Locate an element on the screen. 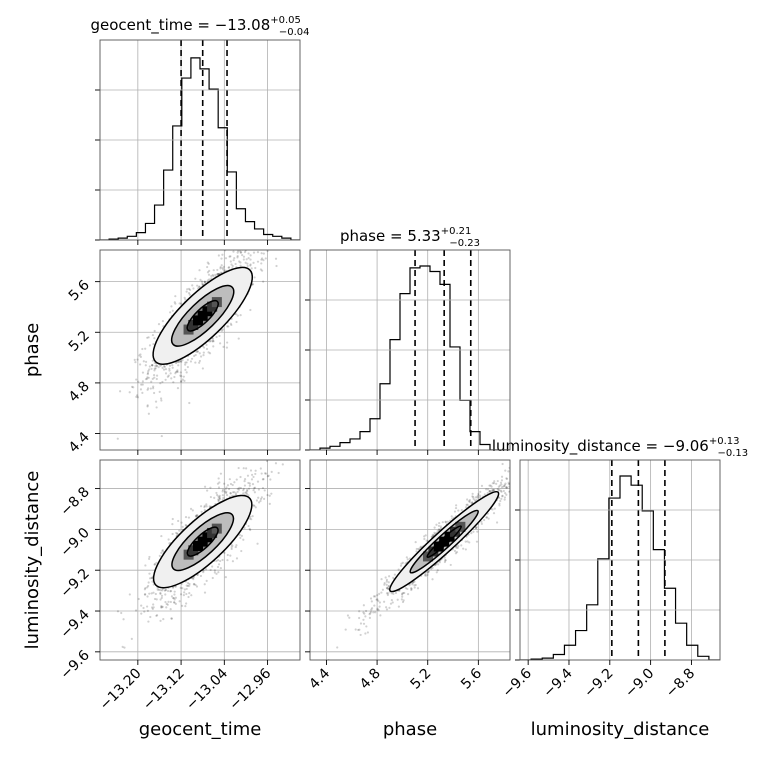  ylabel-phase: phase is located at coordinates (32, 350).